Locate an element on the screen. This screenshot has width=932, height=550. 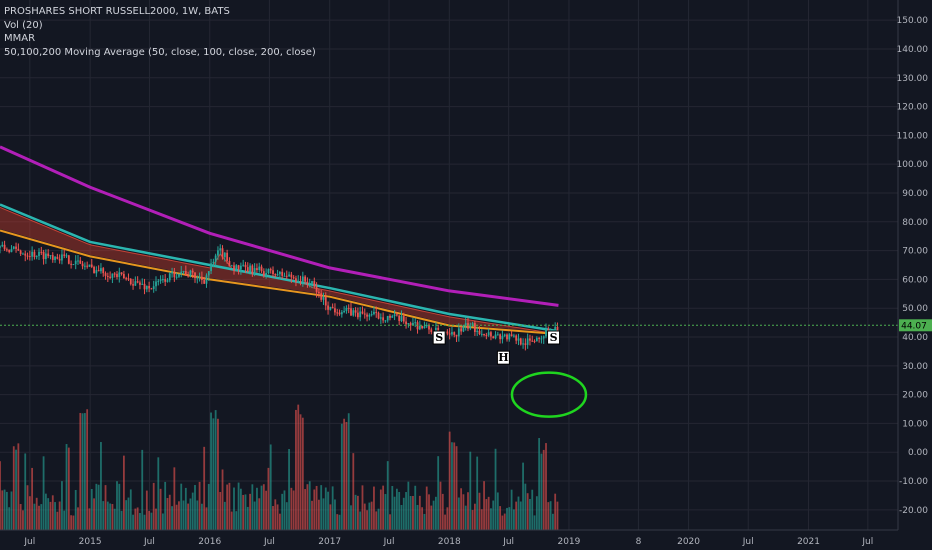
x-tick-label-11: 2020 is located at coordinates (688, 542).